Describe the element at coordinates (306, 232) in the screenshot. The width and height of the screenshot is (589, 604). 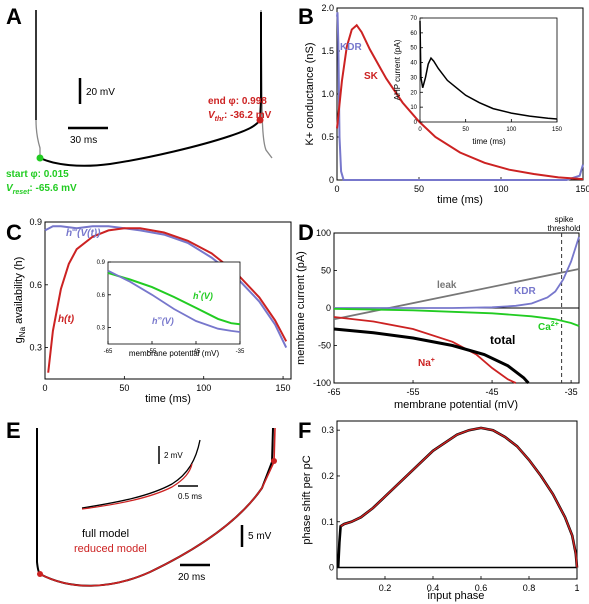
I see `panel-label-d: D` at that location.